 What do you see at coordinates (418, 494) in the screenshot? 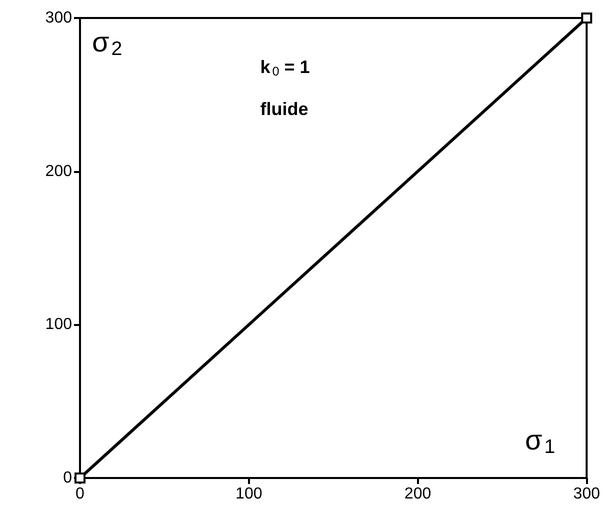
I see `x-tick-label: 200` at bounding box center [418, 494].